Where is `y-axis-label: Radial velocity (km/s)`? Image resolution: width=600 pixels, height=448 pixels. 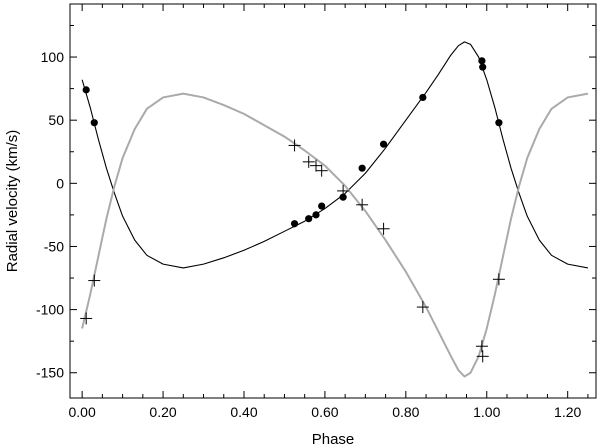 y-axis-label: Radial velocity (km/s) is located at coordinates (12, 201).